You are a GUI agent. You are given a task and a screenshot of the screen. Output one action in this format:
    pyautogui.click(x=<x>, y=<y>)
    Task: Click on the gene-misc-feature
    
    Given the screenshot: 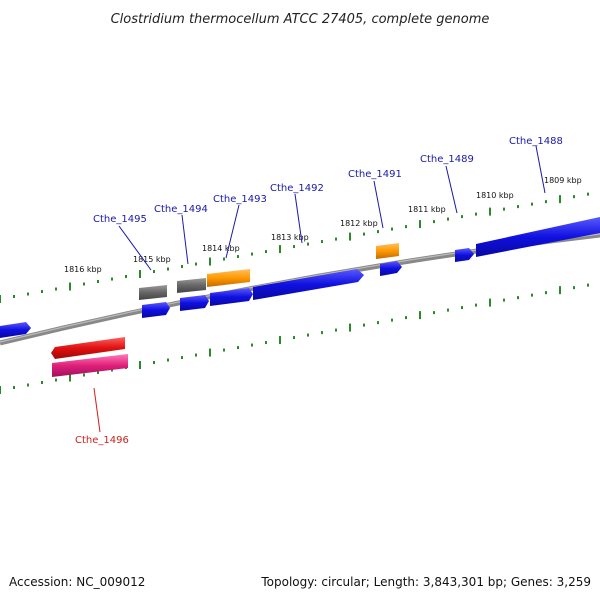 What is the action you would take?
    pyautogui.click(x=90, y=365)
    